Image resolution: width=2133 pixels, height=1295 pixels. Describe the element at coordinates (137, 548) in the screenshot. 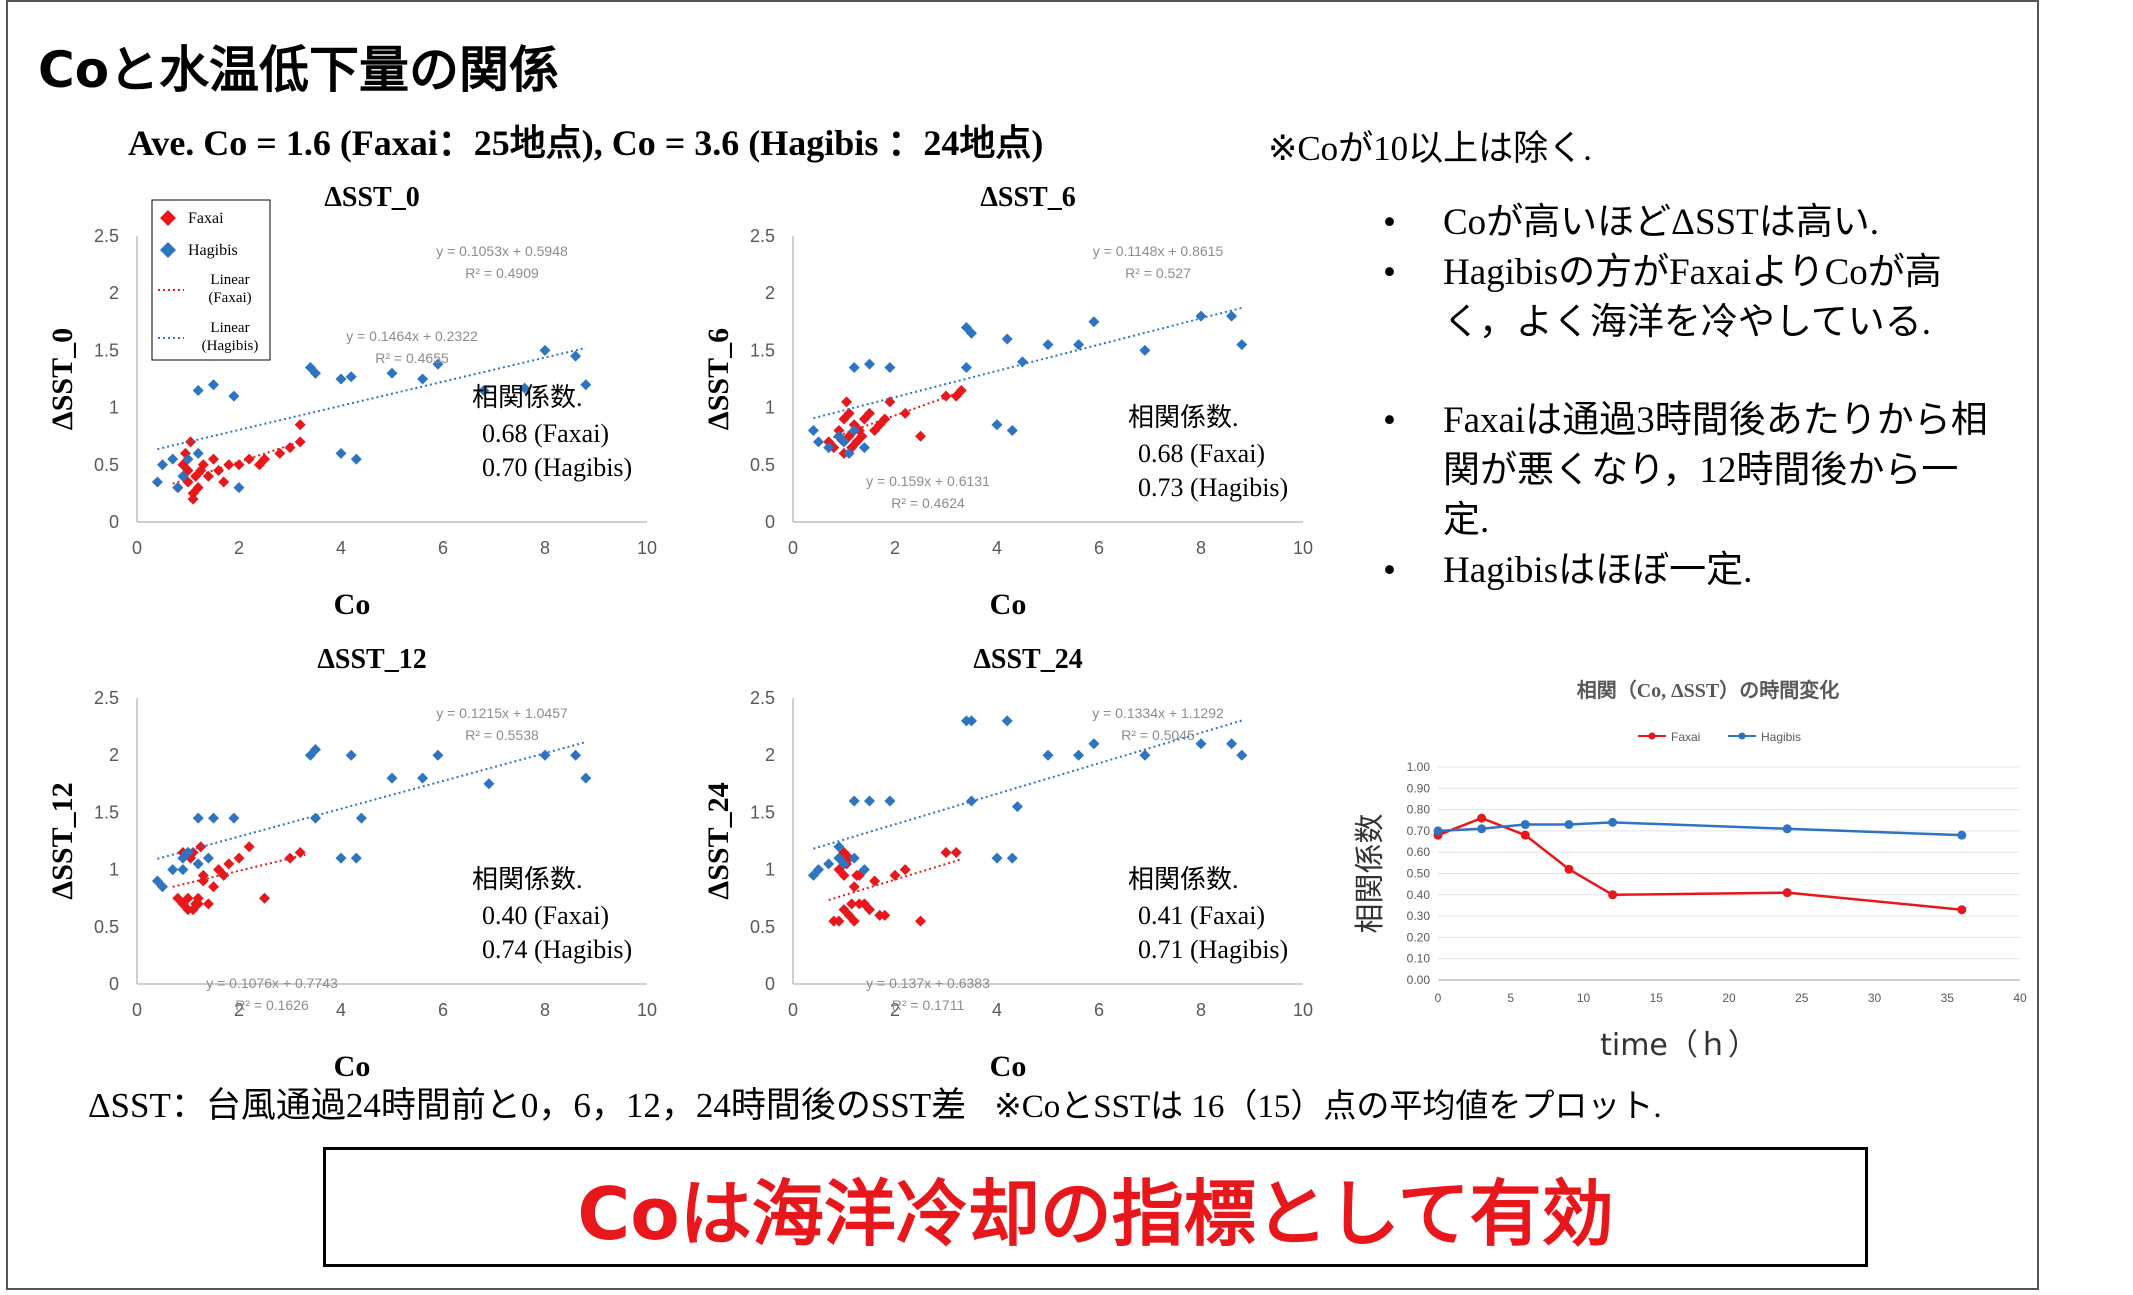

I see `x-tick-label: 0` at that location.